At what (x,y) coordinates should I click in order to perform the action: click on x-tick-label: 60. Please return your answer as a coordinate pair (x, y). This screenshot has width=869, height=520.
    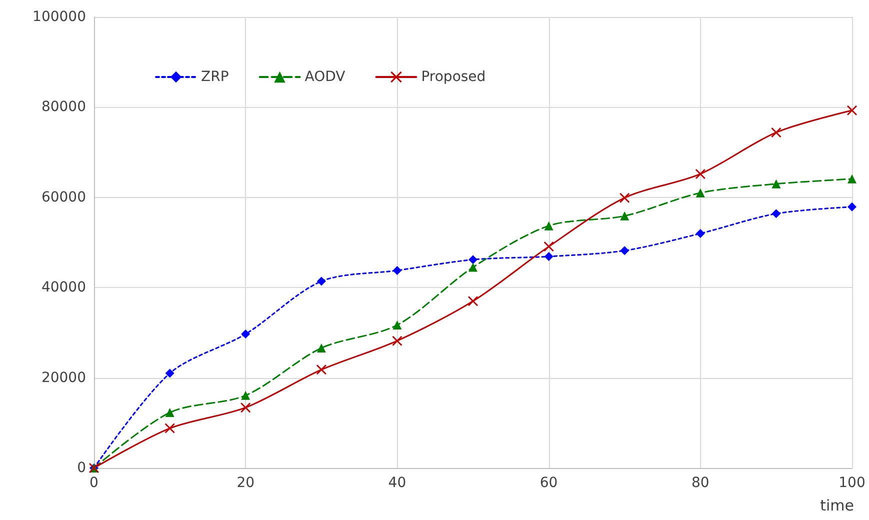
    Looking at the image, I should click on (549, 483).